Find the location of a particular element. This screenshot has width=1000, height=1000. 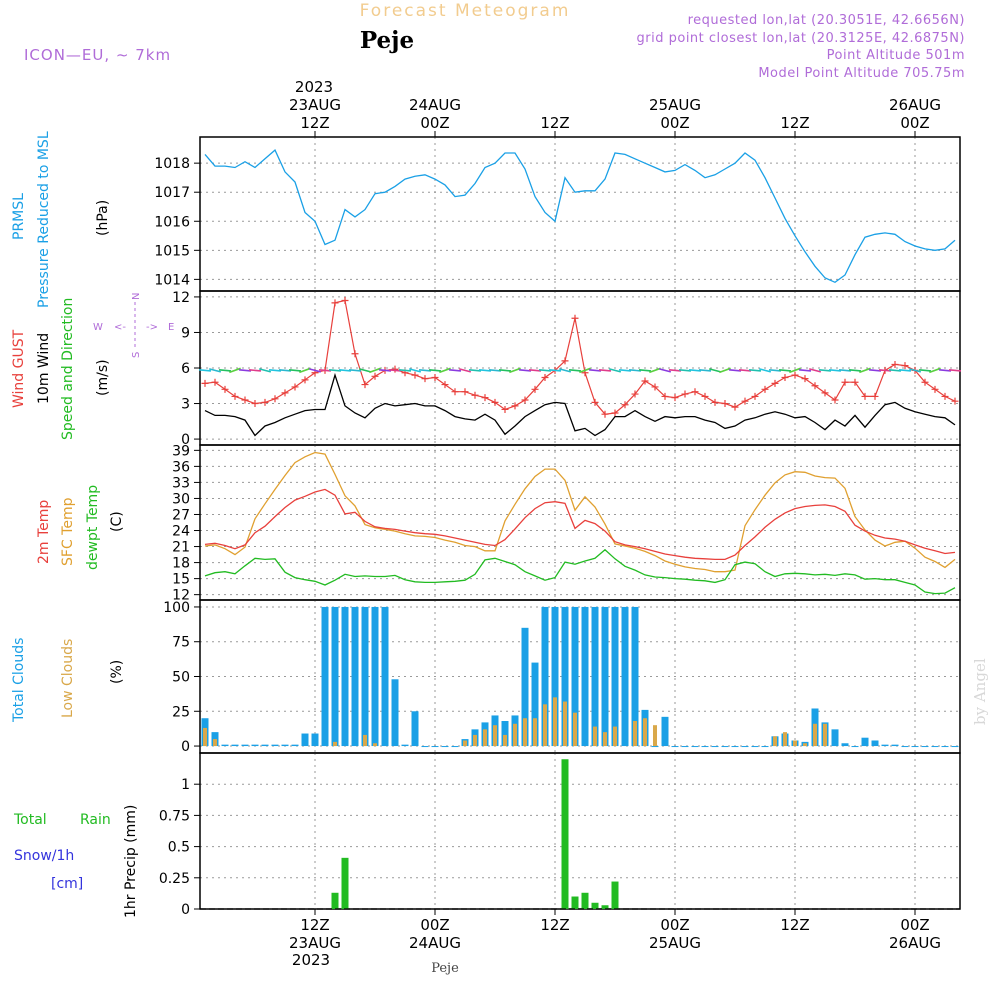

wind-series is located at coordinates (580, 366).